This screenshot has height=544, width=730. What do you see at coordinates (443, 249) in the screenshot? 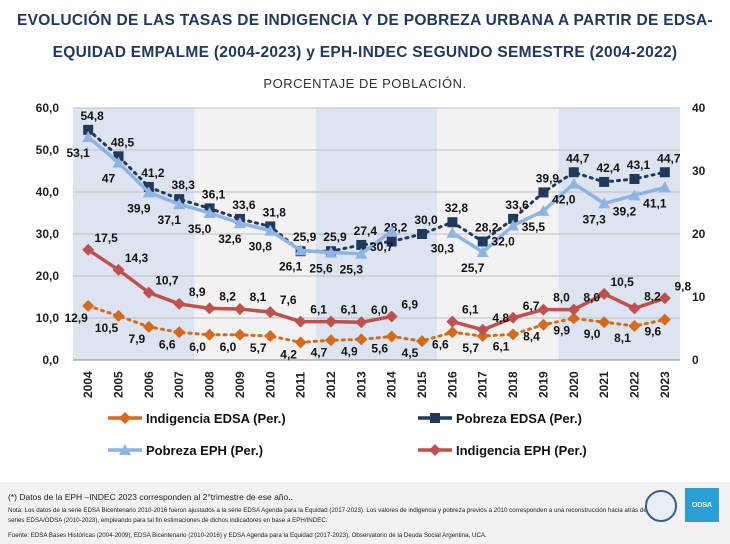
I see `data-label: 30,3` at bounding box center [443, 249].